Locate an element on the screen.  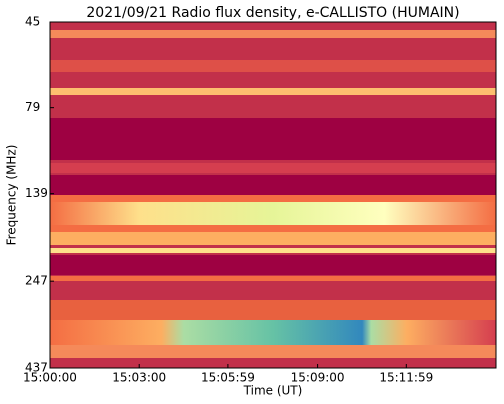
y-tick-label: 45 is located at coordinates (32, 22).